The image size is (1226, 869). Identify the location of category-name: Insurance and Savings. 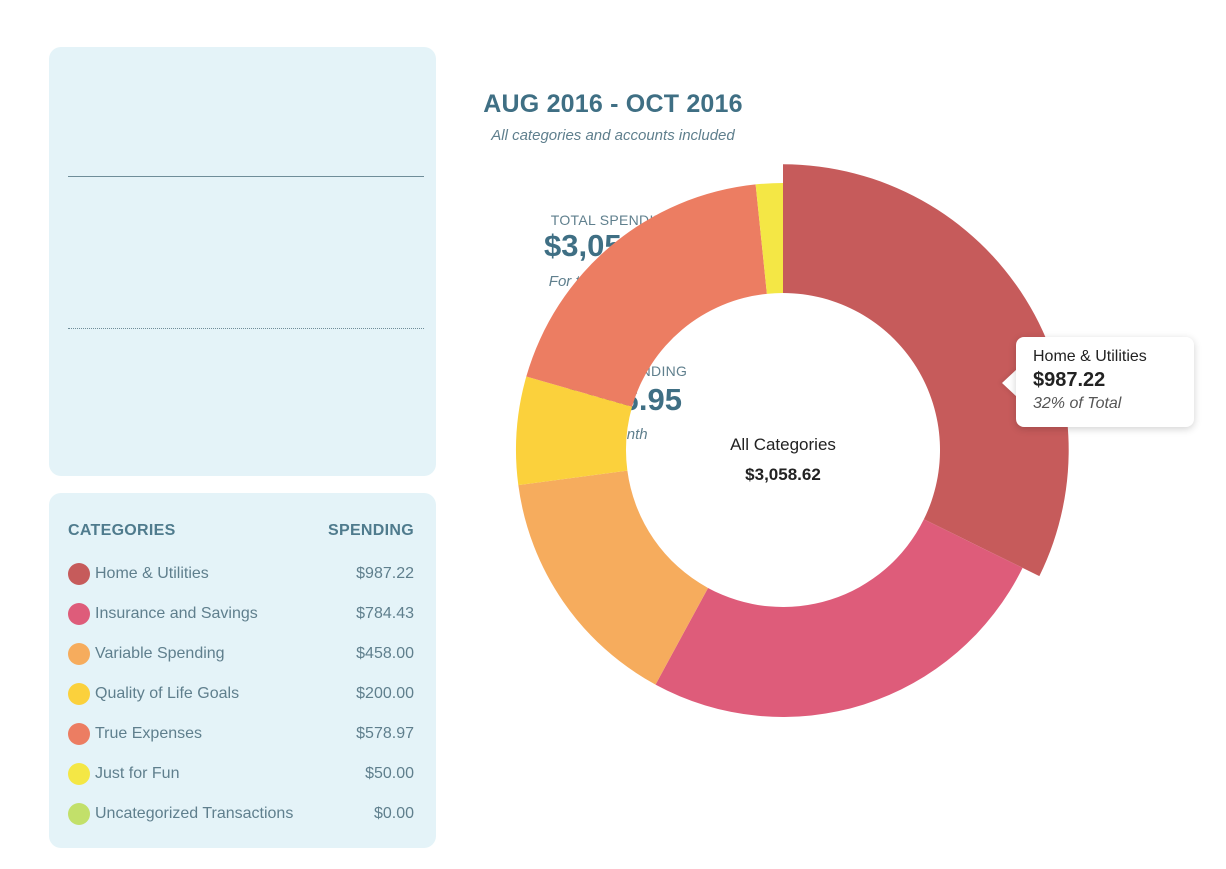
(176, 613).